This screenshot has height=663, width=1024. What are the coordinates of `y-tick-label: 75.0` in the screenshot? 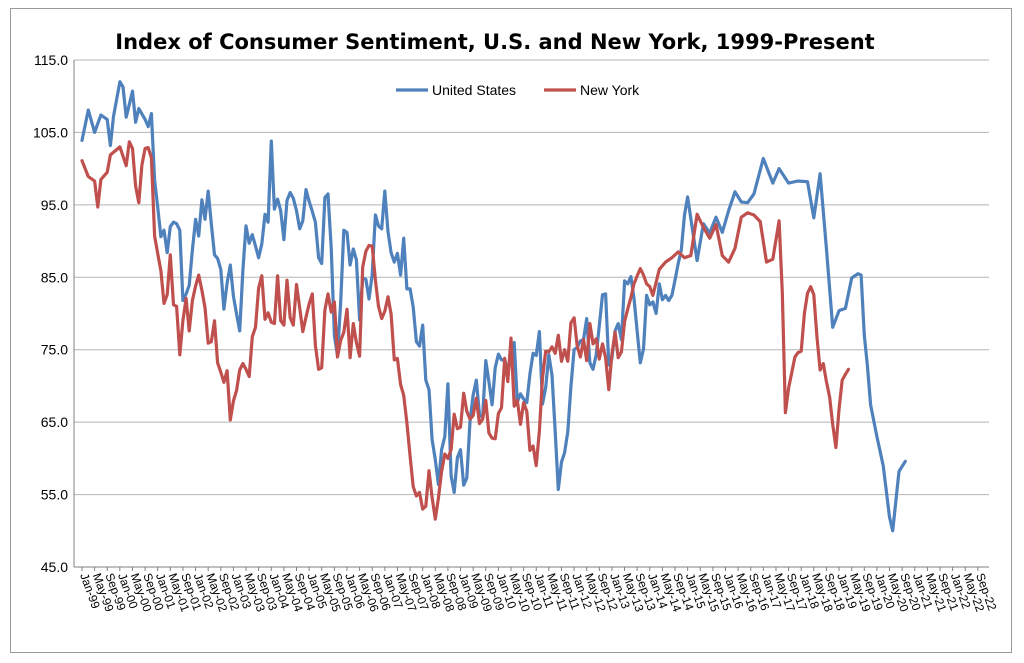 It's located at (54, 350).